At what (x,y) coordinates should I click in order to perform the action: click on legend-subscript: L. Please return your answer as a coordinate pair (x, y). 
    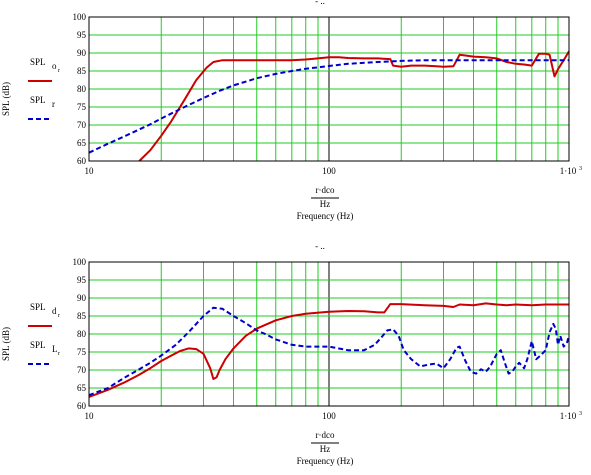
    Looking at the image, I should click on (55, 349).